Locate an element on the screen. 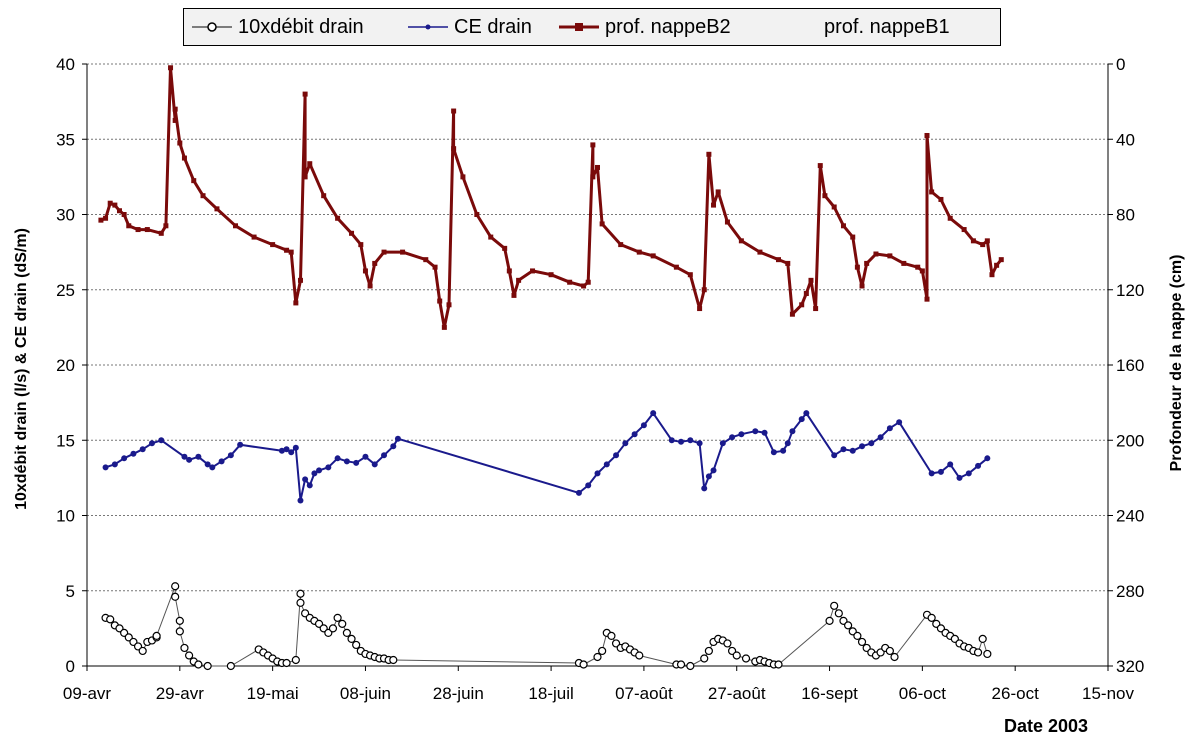 This screenshot has height=748, width=1198. x-tick-label: 08-juin is located at coordinates (365, 693).